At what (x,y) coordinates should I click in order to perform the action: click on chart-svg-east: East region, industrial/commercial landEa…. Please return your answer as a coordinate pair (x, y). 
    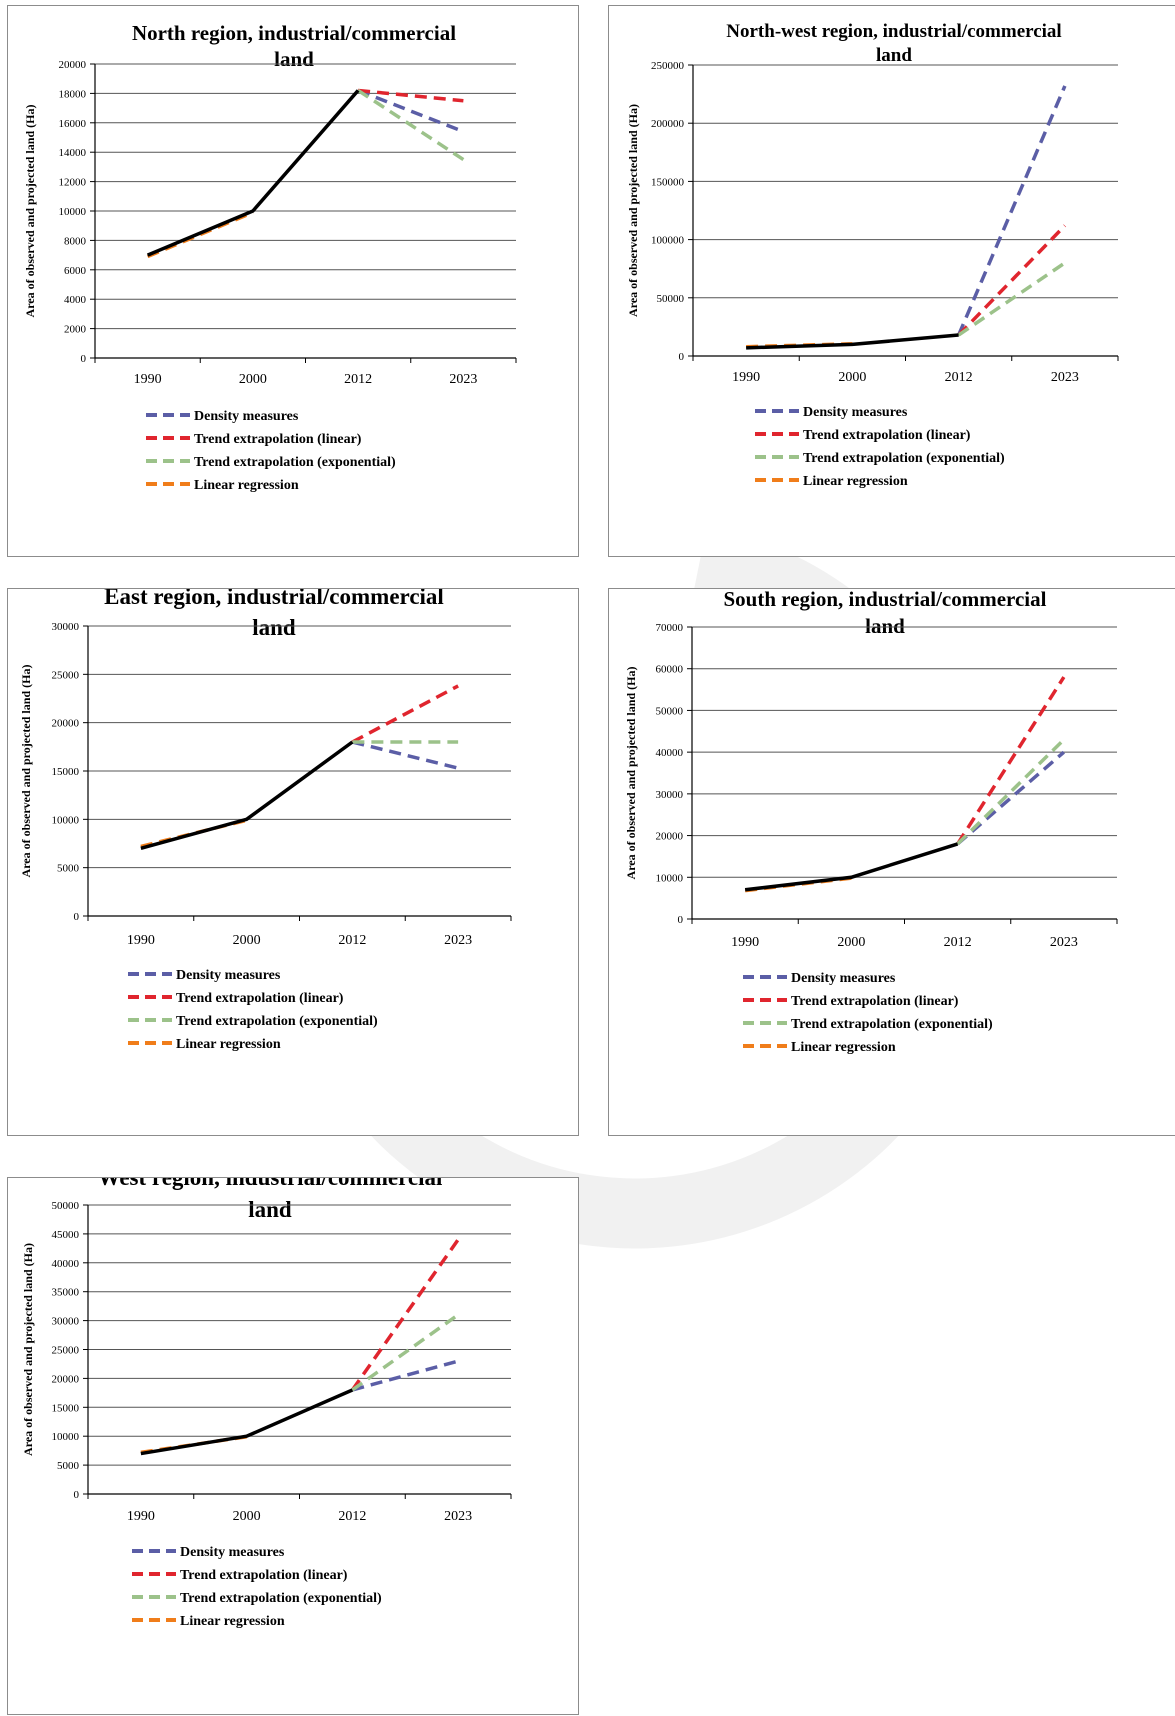
    Looking at the image, I should click on (265, 820).